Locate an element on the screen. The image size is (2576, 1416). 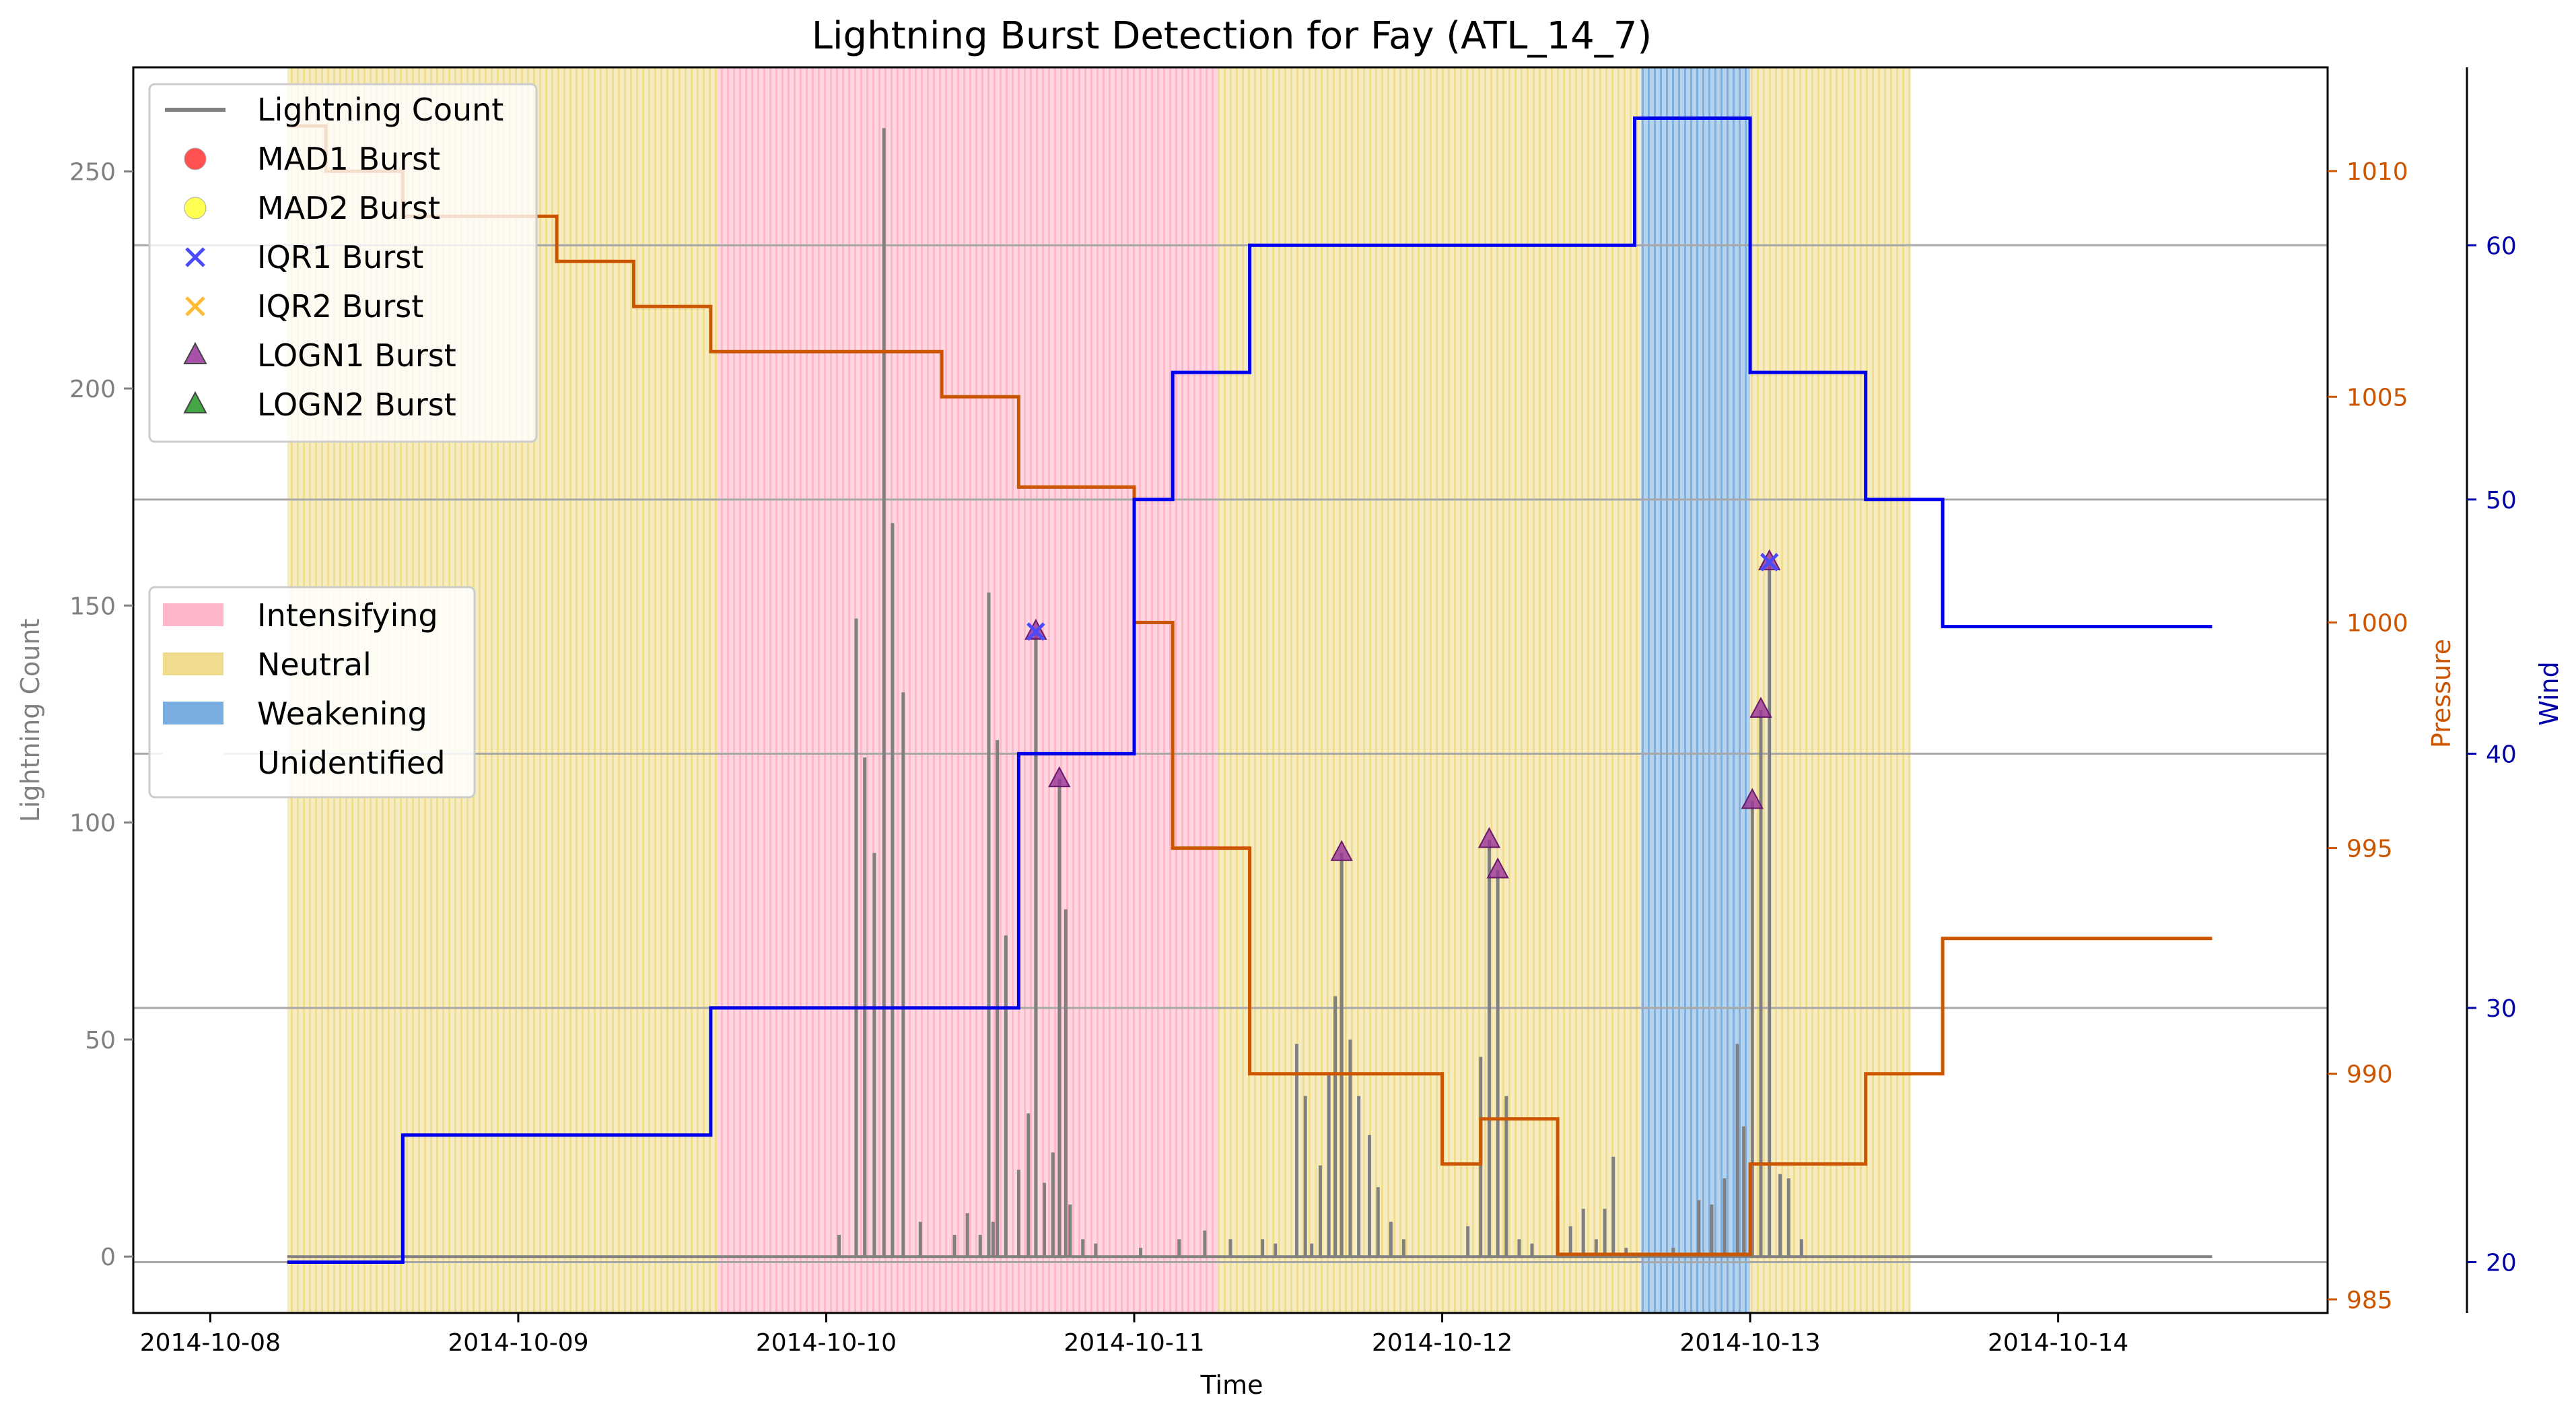
y-axis-title-lightning: Lightning Count is located at coordinates (30, 721).